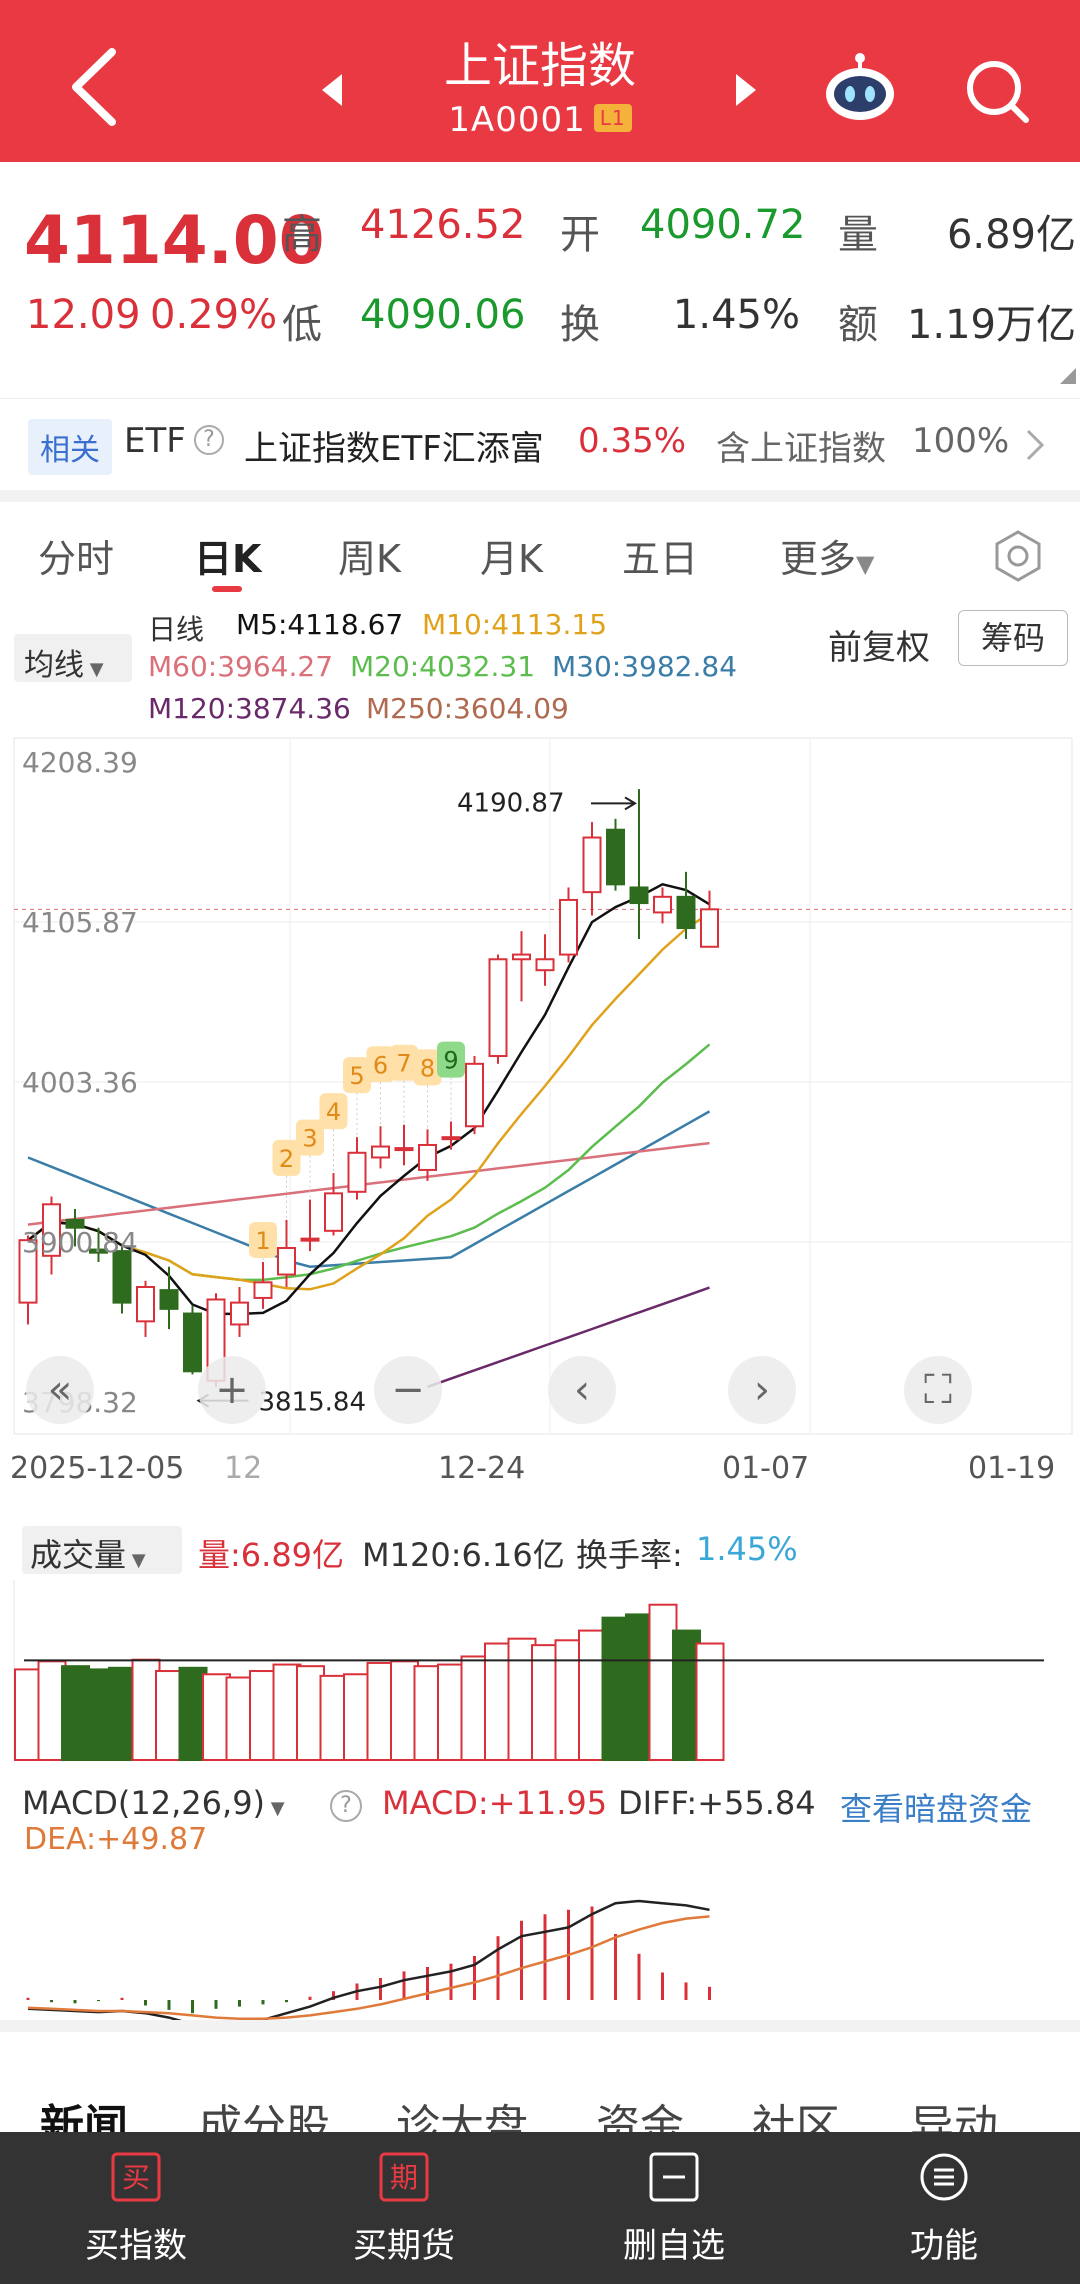  Describe the element at coordinates (95, 87) in the screenshot. I see `back-icon` at that location.